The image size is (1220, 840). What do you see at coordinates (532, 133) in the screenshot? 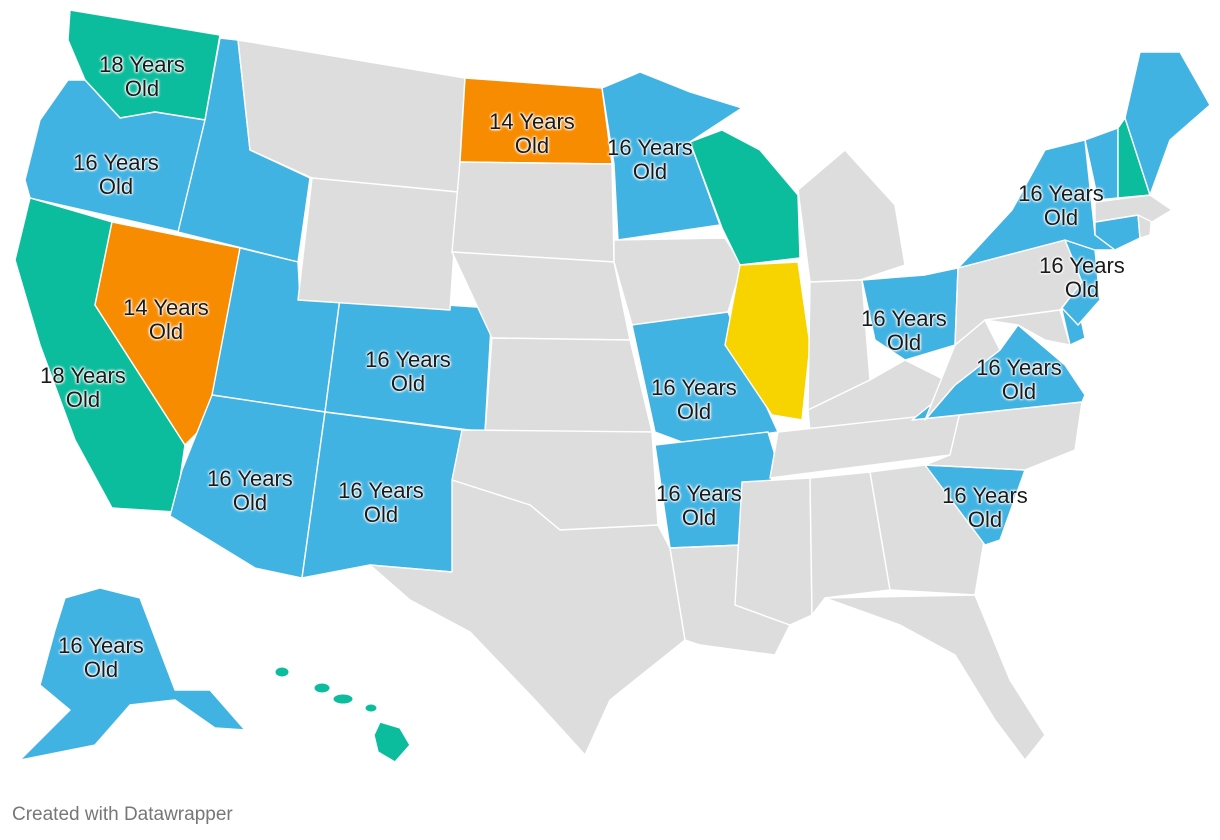
I see `label-ND: 14 Years Old` at bounding box center [532, 133].